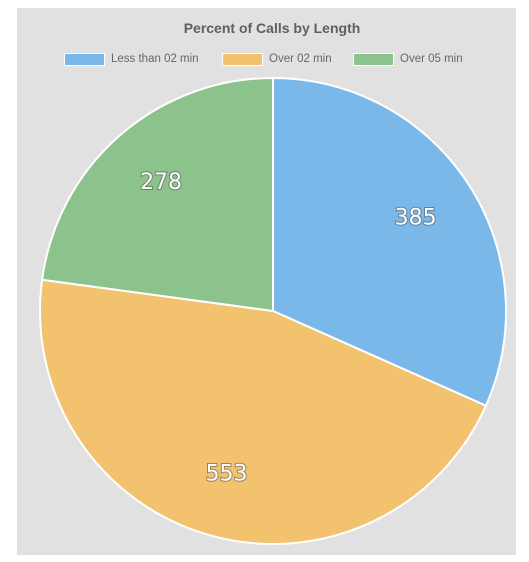 The height and width of the screenshot is (562, 529). I want to click on data-label-less-than-02-min: 385, so click(416, 217).